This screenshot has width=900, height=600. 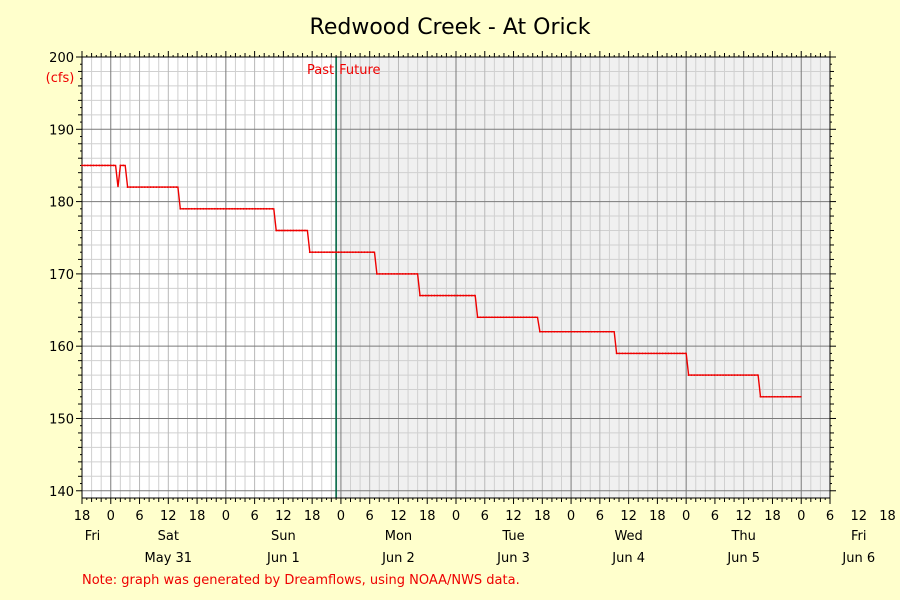 I want to click on y-tick-label: 200, so click(x=61, y=58).